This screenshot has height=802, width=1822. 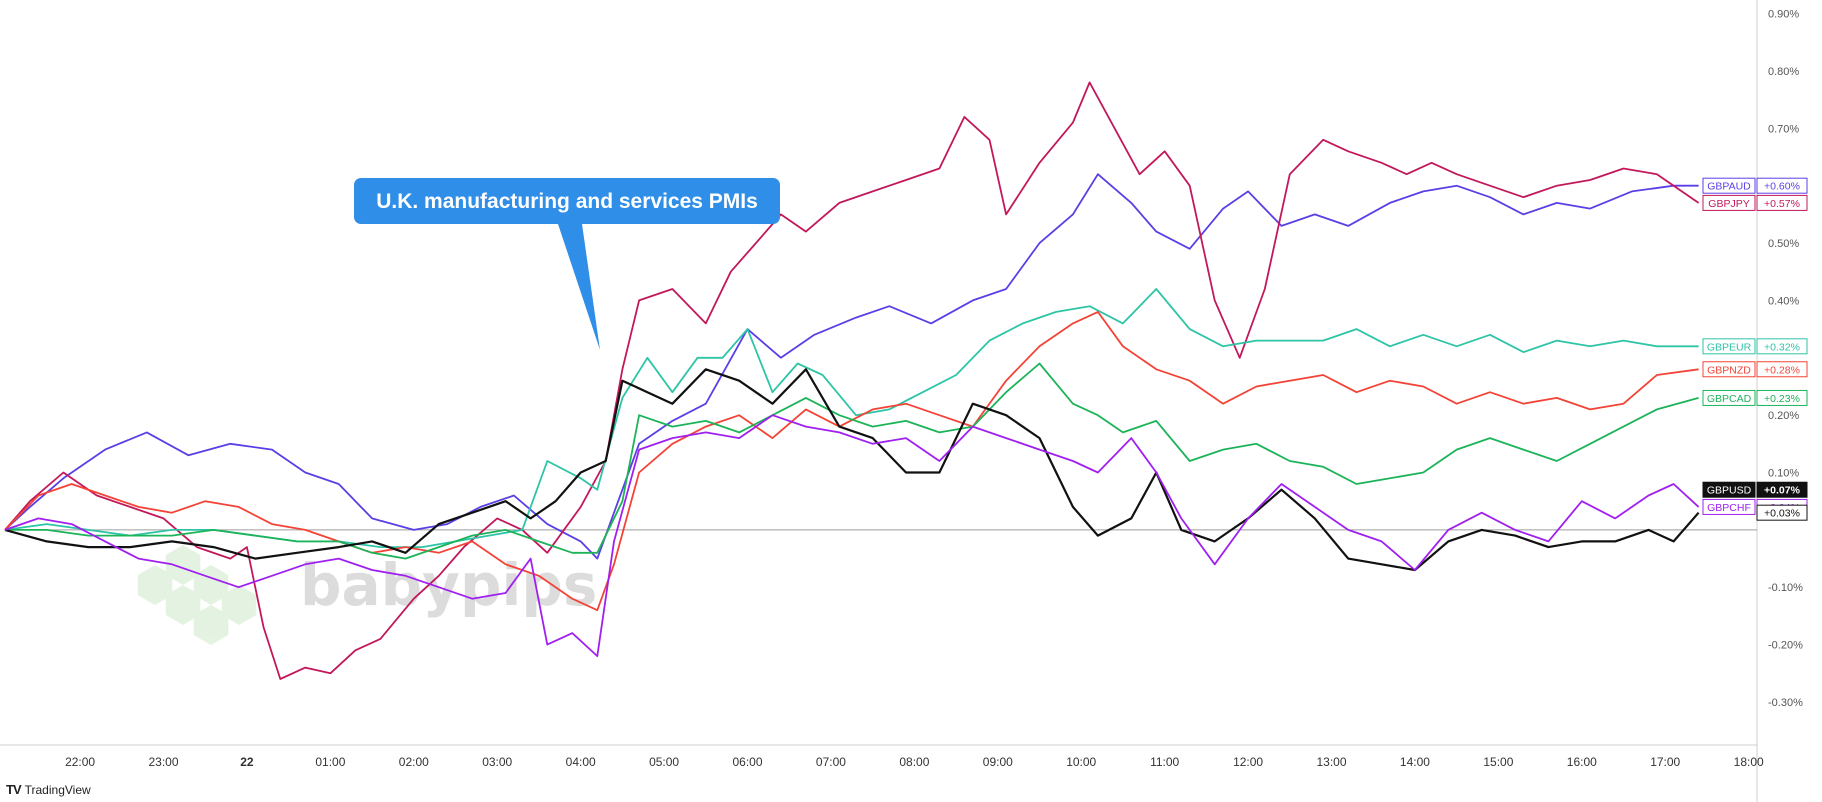 What do you see at coordinates (414, 762) in the screenshot?
I see `x-tick-label: 02:00` at bounding box center [414, 762].